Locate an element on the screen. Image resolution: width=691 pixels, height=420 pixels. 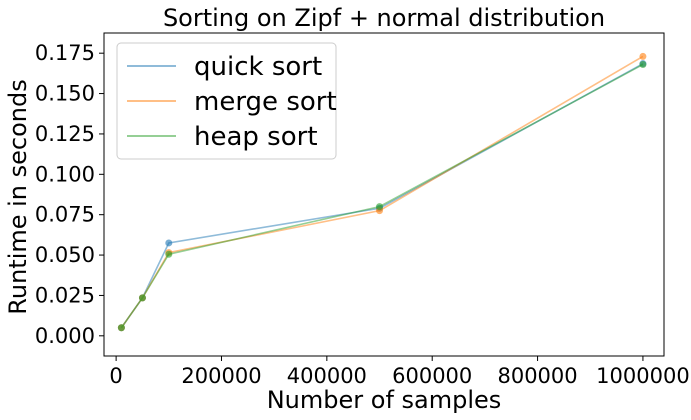
x-tick-label: 600000 is located at coordinates (432, 376).